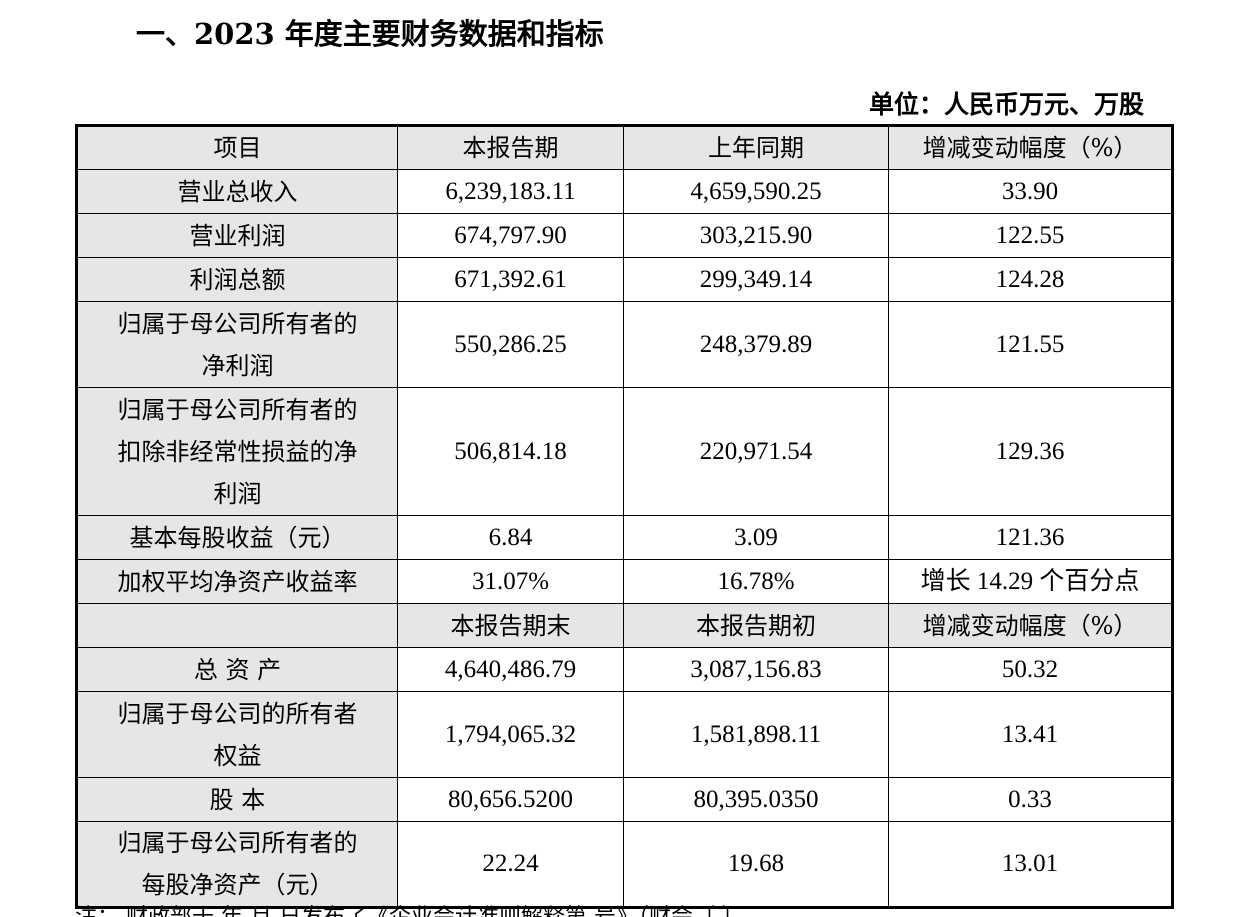 The image size is (1239, 917). I want to click on current-value: 671,392.61, so click(510, 279).